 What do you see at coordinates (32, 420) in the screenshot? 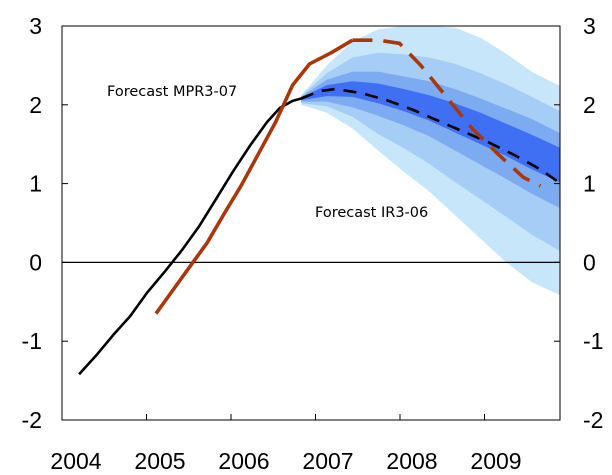
I see `y-tick-label-left: -2` at bounding box center [32, 420].